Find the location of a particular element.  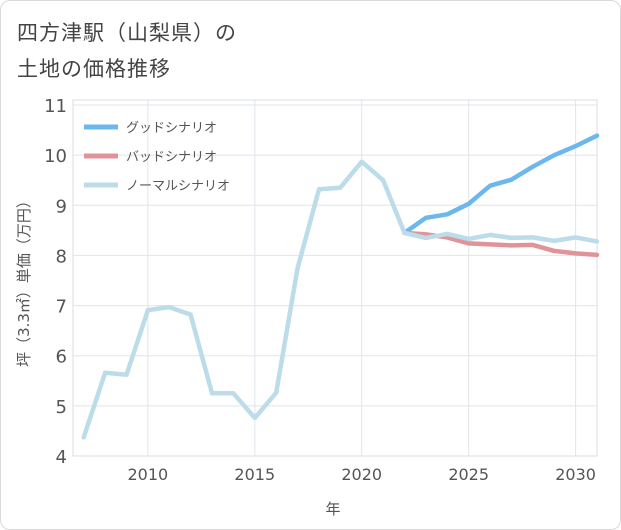

y-tick-label: 4 is located at coordinates (61, 457).